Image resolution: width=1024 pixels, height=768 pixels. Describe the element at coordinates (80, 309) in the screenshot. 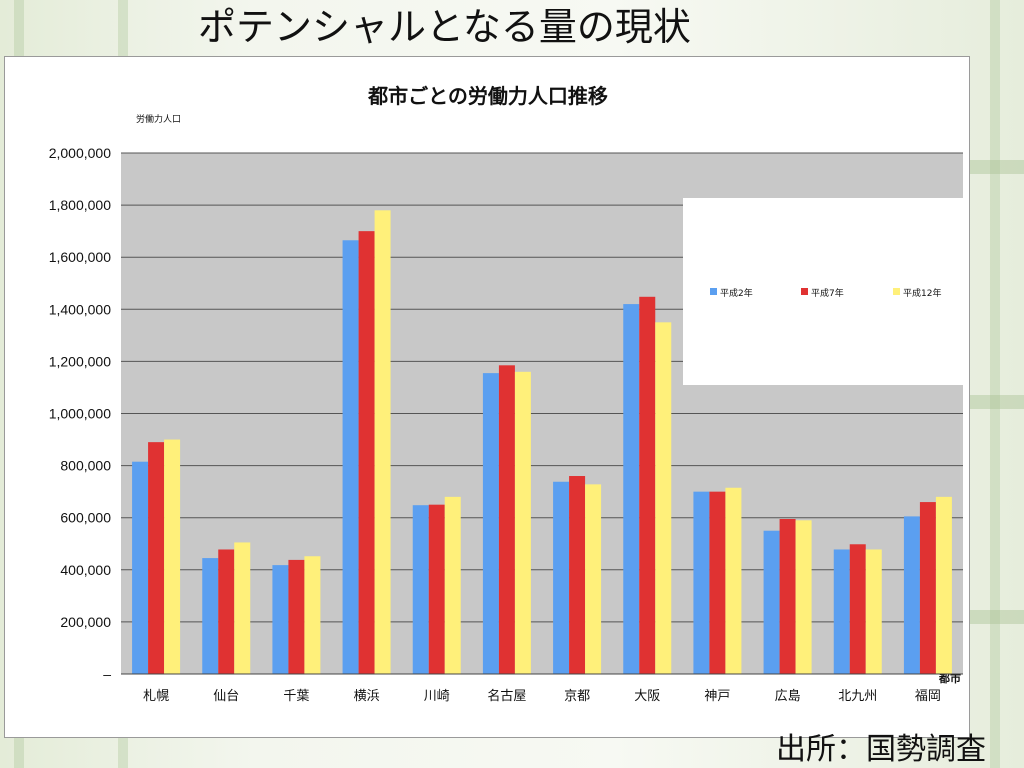

I see `y-tick-label: 1,400,000` at that location.